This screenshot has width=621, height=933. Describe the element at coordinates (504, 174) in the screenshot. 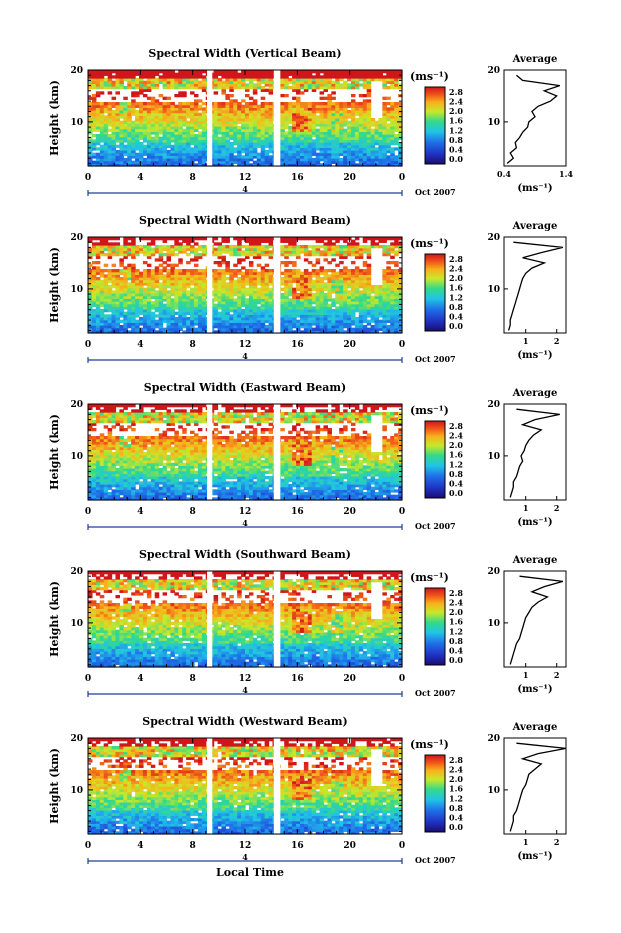

I see `average-x-tick-label: 0.4` at that location.